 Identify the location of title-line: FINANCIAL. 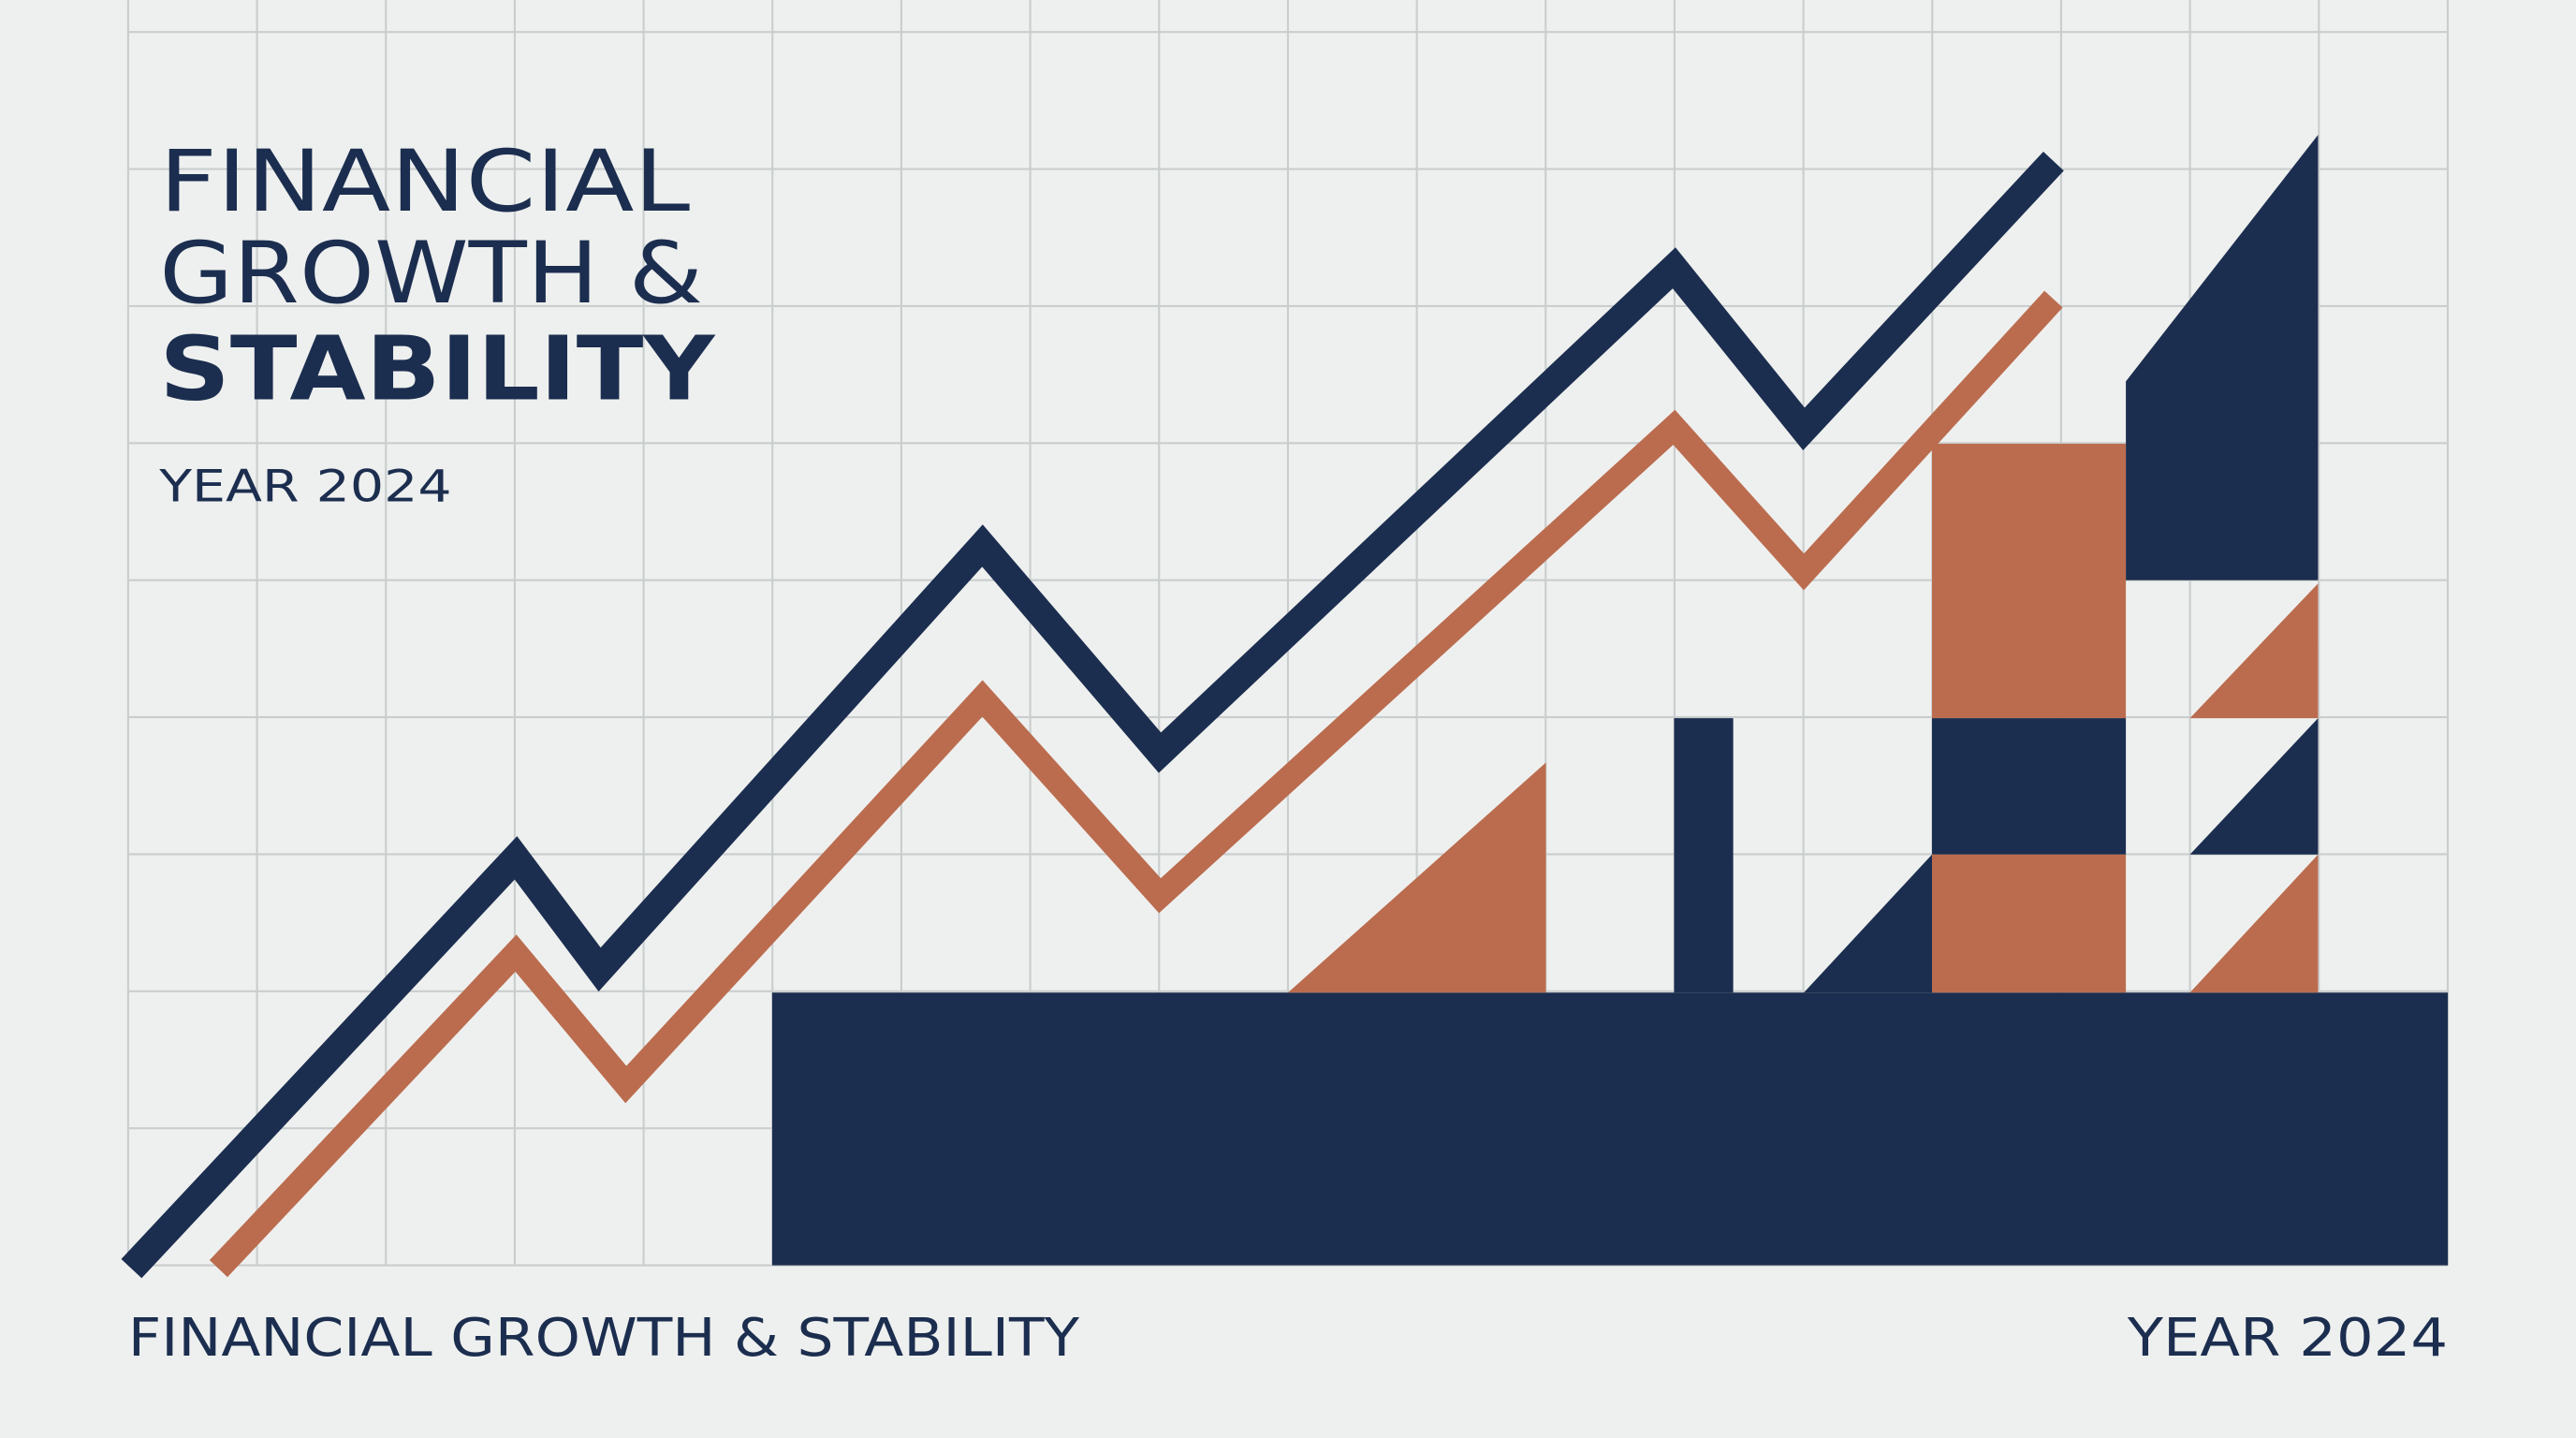
(424, 181).